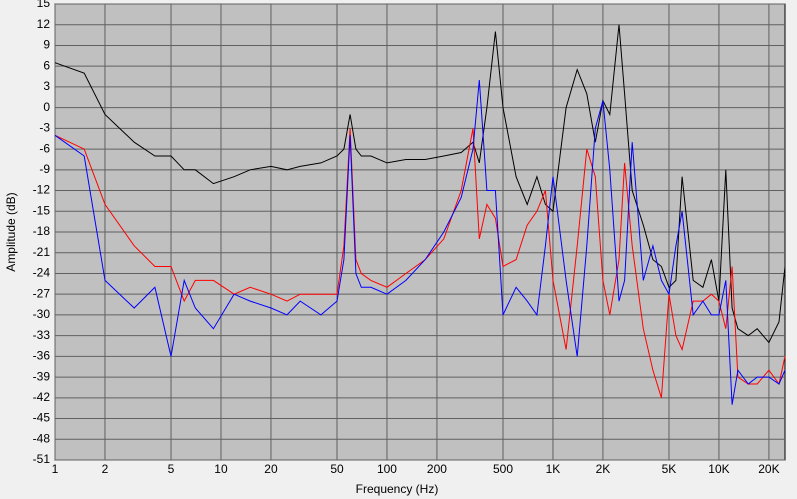 Image resolution: width=797 pixels, height=499 pixels. Describe the element at coordinates (46, 65) in the screenshot. I see `y-tick-label: 6` at that location.